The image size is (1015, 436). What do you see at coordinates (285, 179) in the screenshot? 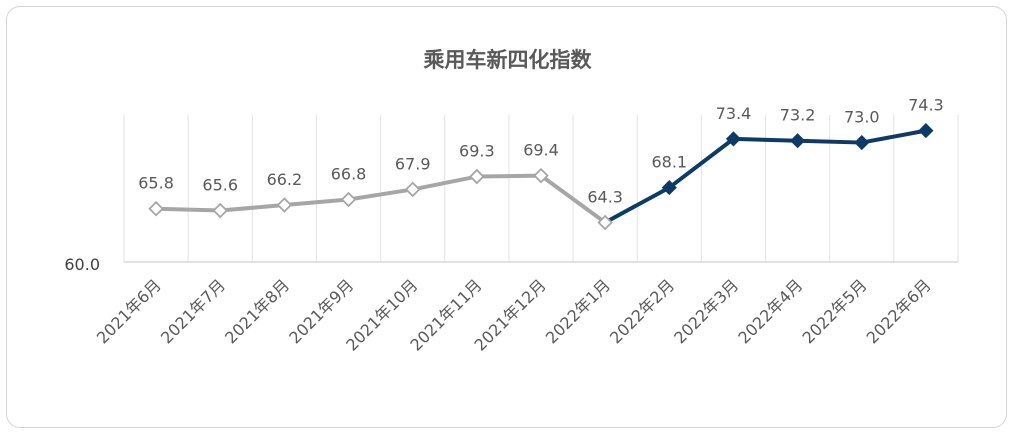
I see `data-label: 66.2` at bounding box center [285, 179].